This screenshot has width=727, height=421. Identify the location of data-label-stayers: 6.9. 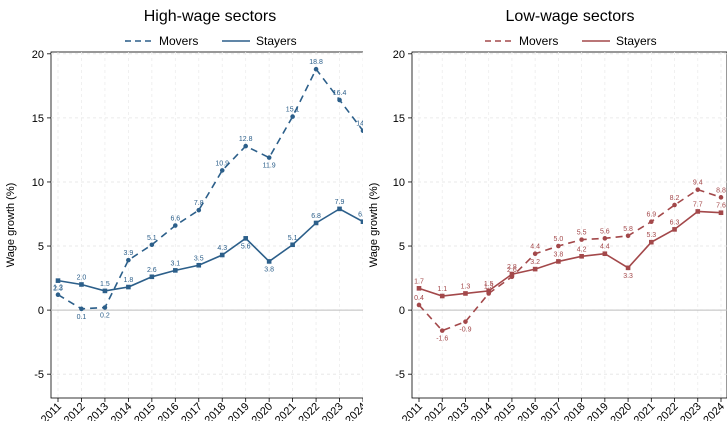
(360, 215).